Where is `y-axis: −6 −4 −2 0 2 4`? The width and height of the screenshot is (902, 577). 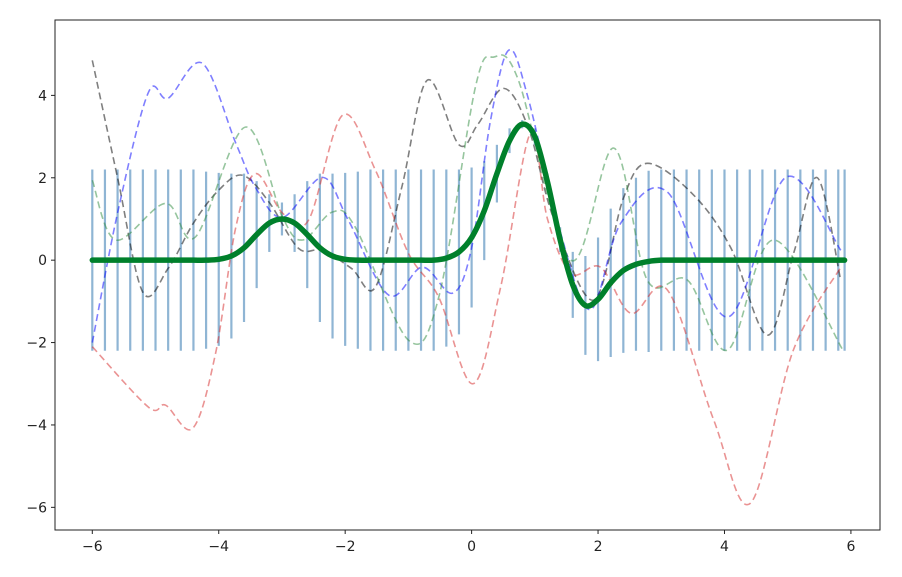
y-axis: −6 −4 −2 0 2 4 is located at coordinates (40, 302).